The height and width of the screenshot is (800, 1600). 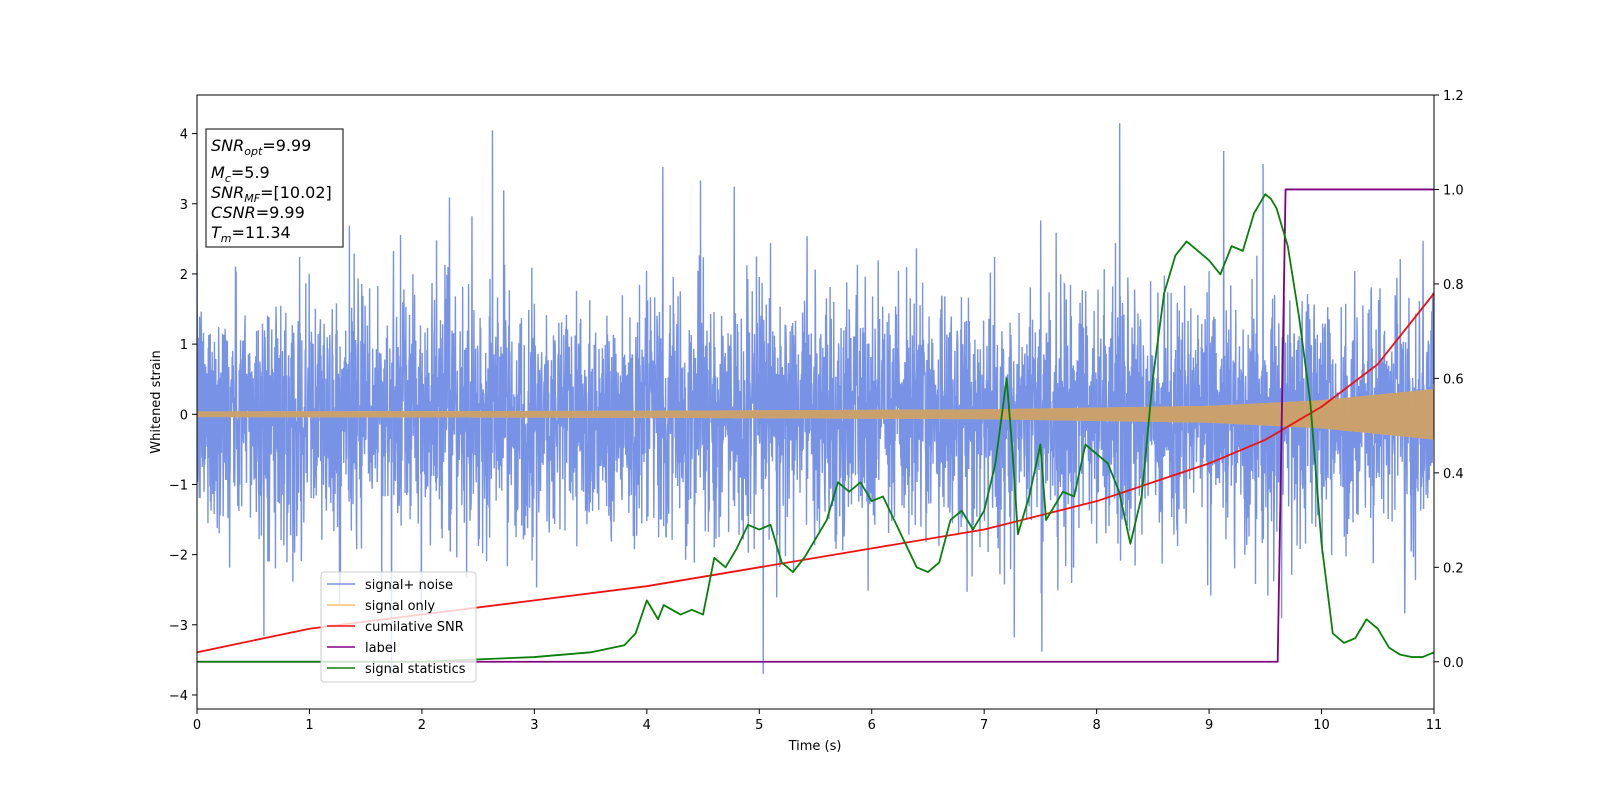 I want to click on info-tm-symbol: T, so click(x=216, y=232).